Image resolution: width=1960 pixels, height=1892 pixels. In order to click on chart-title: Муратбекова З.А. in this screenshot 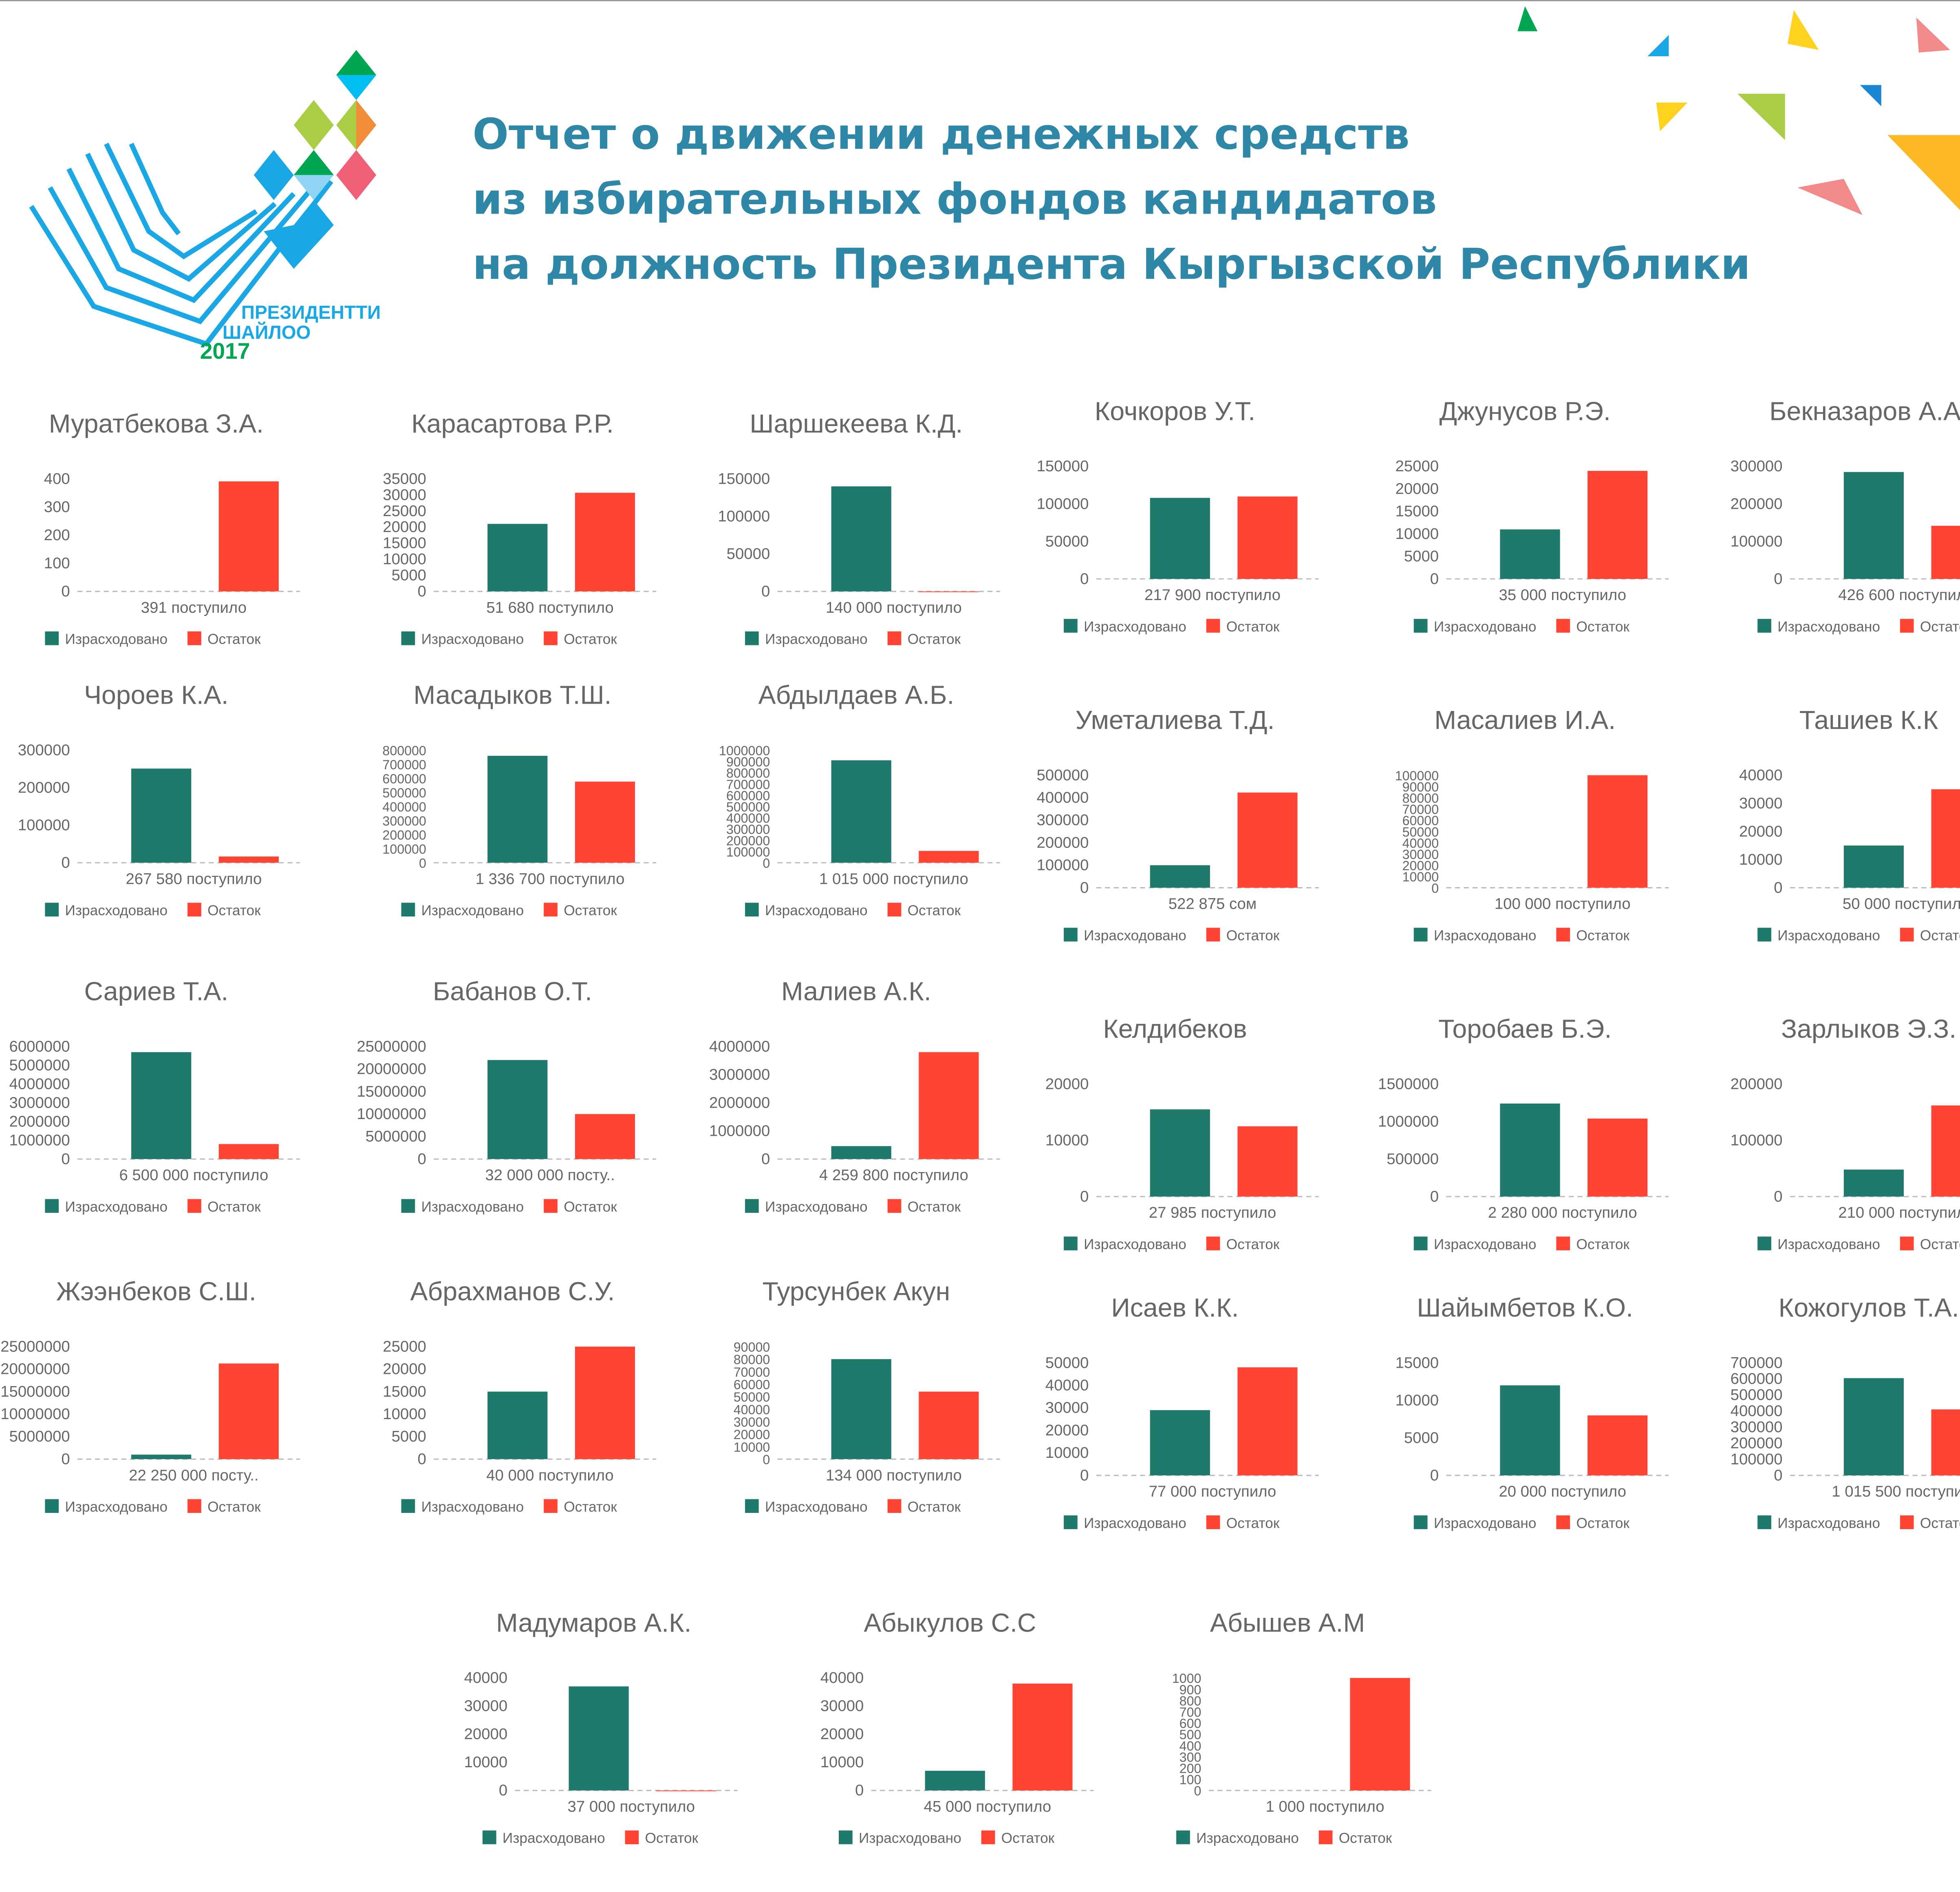, I will do `click(156, 424)`.